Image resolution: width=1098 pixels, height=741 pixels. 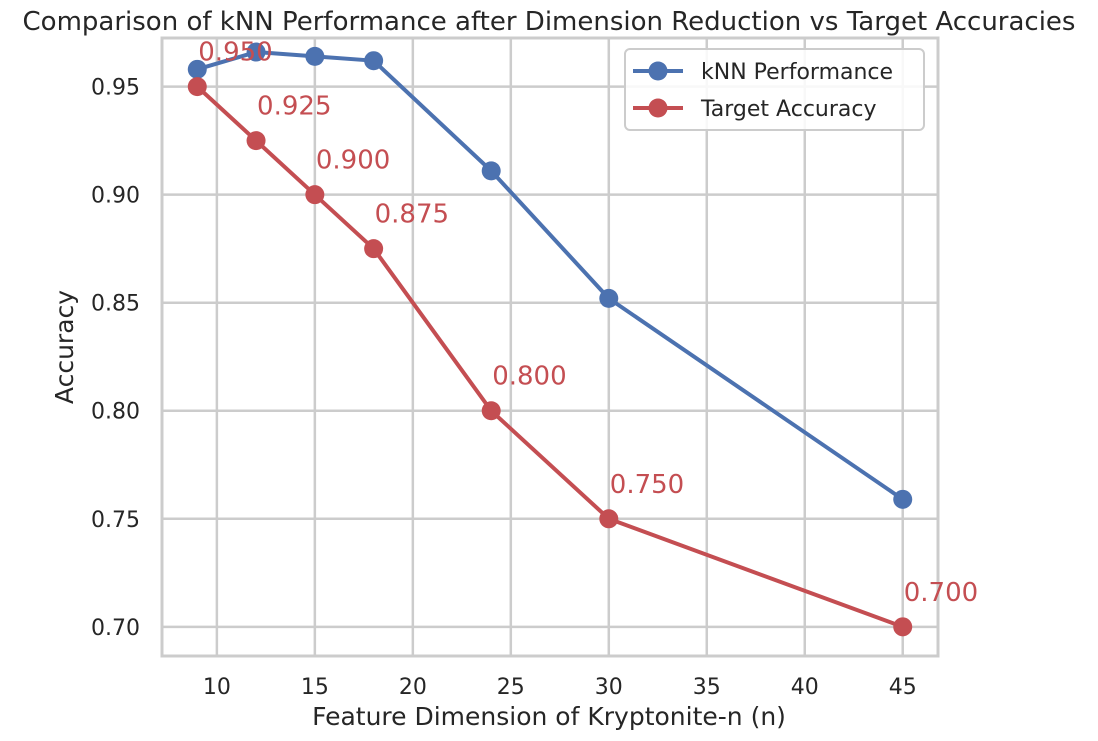 I want to click on legend: kNN Performance Target Accuracy, so click(x=774, y=89).